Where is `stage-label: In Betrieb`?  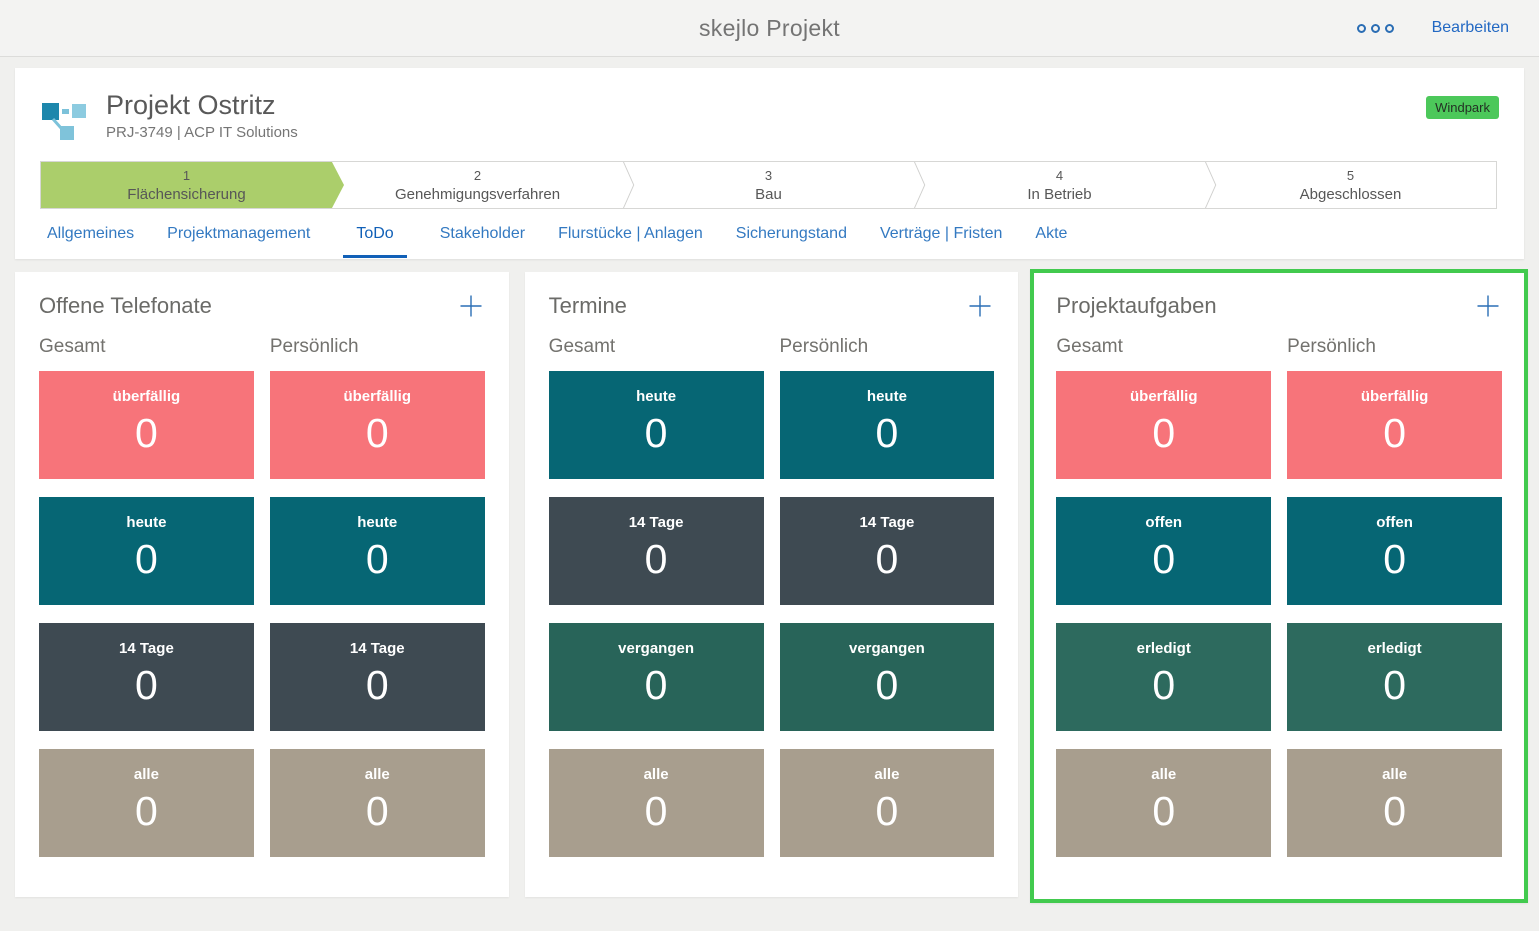
stage-label: In Betrieb is located at coordinates (1059, 194).